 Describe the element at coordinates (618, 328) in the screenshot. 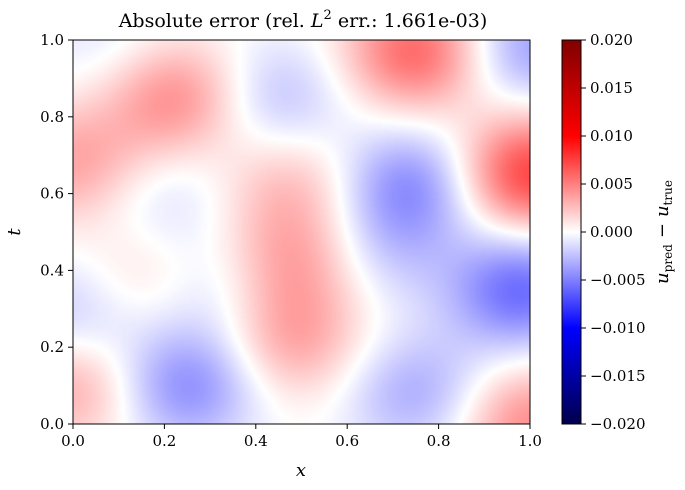

I see `colorbar-tick-label: −0.010` at that location.